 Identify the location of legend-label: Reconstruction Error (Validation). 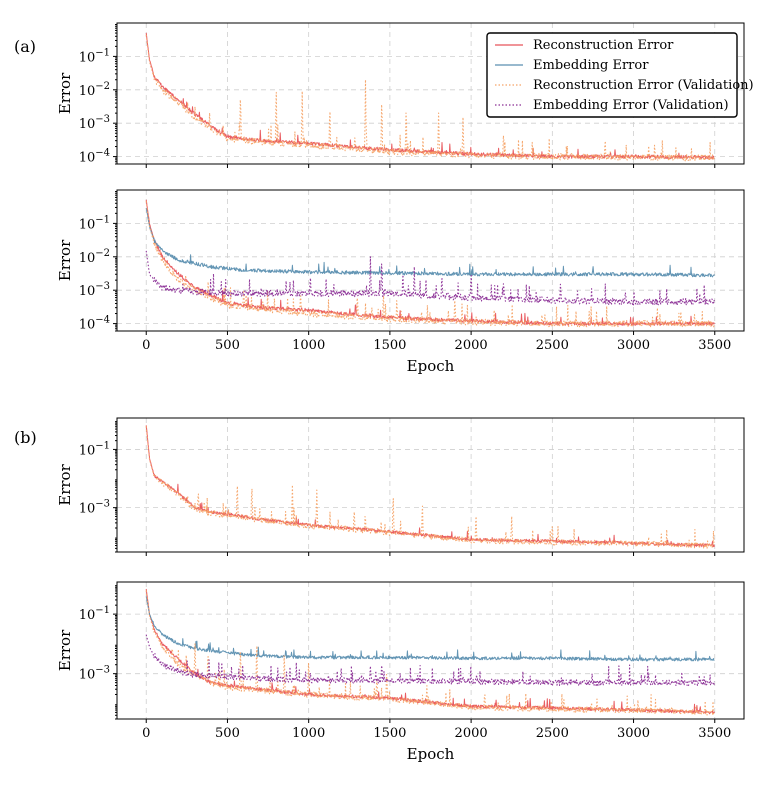
(643, 85).